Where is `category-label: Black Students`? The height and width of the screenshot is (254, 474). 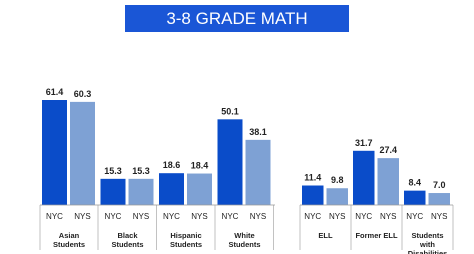
category-label: Black Students is located at coordinates (127, 240).